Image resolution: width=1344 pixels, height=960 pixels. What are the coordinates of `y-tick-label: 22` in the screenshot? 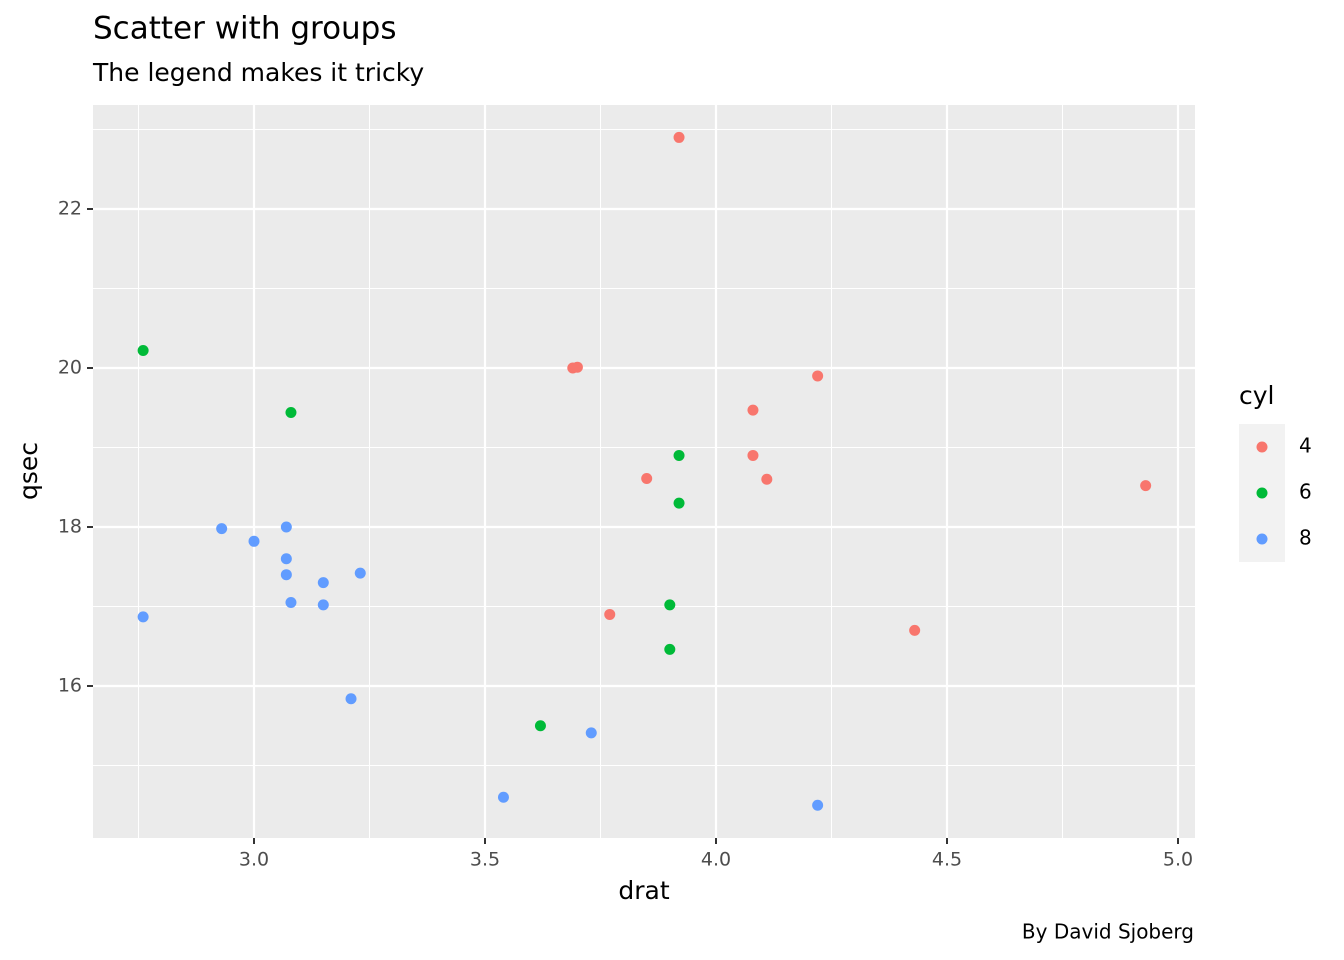 It's located at (70, 208).